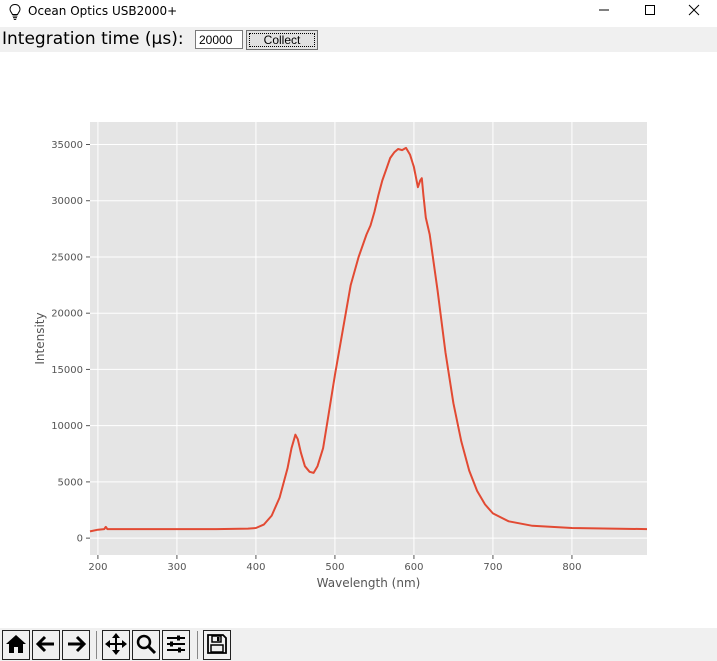 The width and height of the screenshot is (717, 661). I want to click on y-tick-label: 0, so click(80, 539).